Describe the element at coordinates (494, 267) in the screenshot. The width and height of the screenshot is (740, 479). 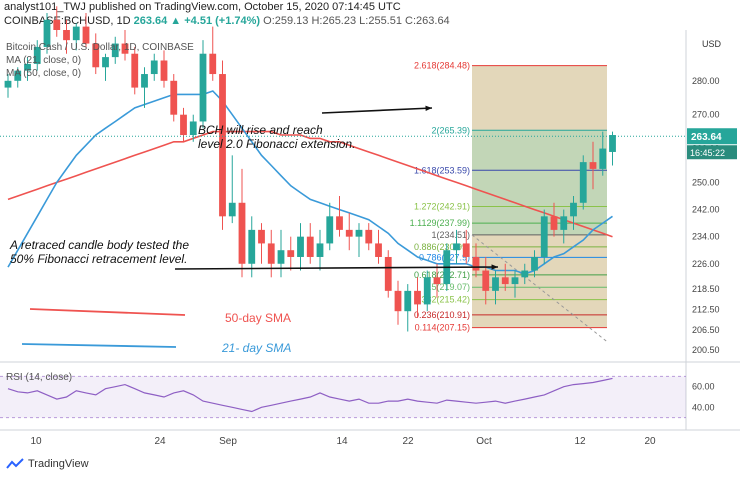
I see `arrow-to-retrace-head` at that location.